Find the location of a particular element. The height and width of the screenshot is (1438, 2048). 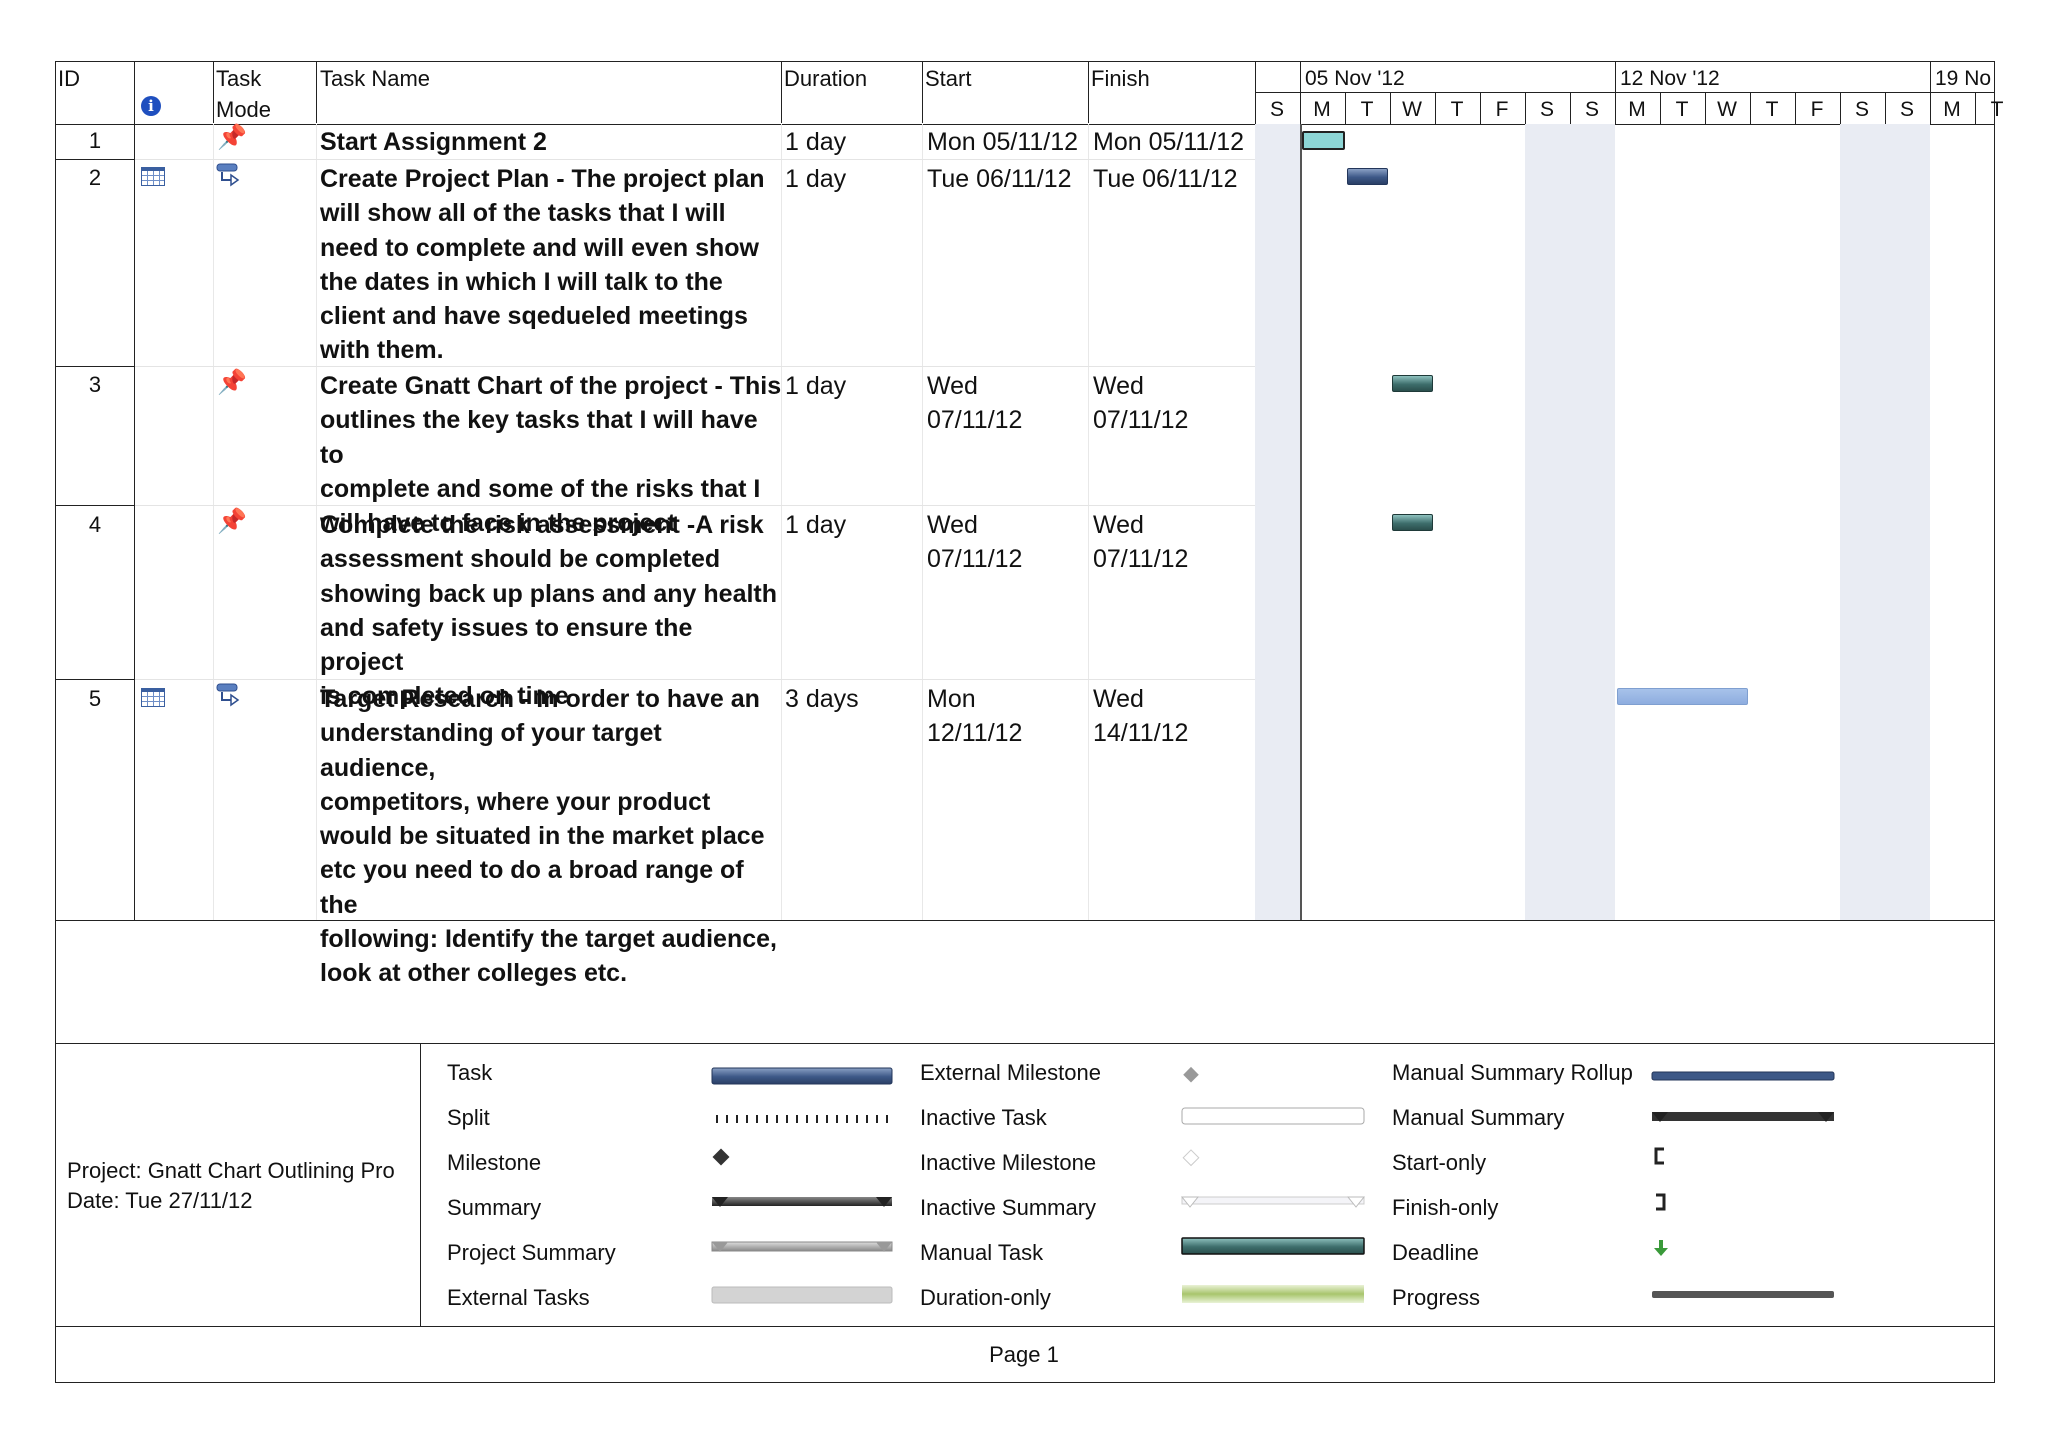

col-sep-mode is located at coordinates (316, 92).